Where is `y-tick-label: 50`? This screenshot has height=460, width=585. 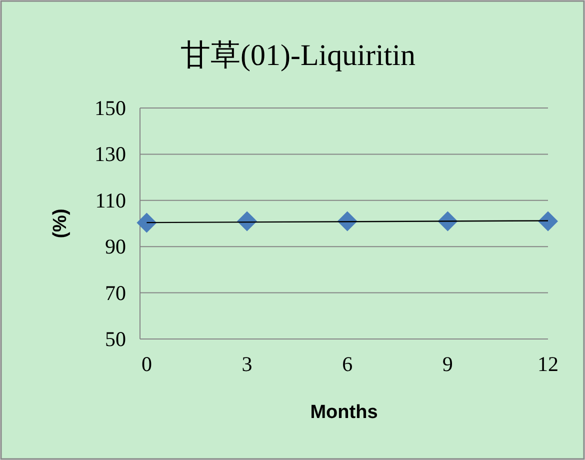 y-tick-label: 50 is located at coordinates (115, 339).